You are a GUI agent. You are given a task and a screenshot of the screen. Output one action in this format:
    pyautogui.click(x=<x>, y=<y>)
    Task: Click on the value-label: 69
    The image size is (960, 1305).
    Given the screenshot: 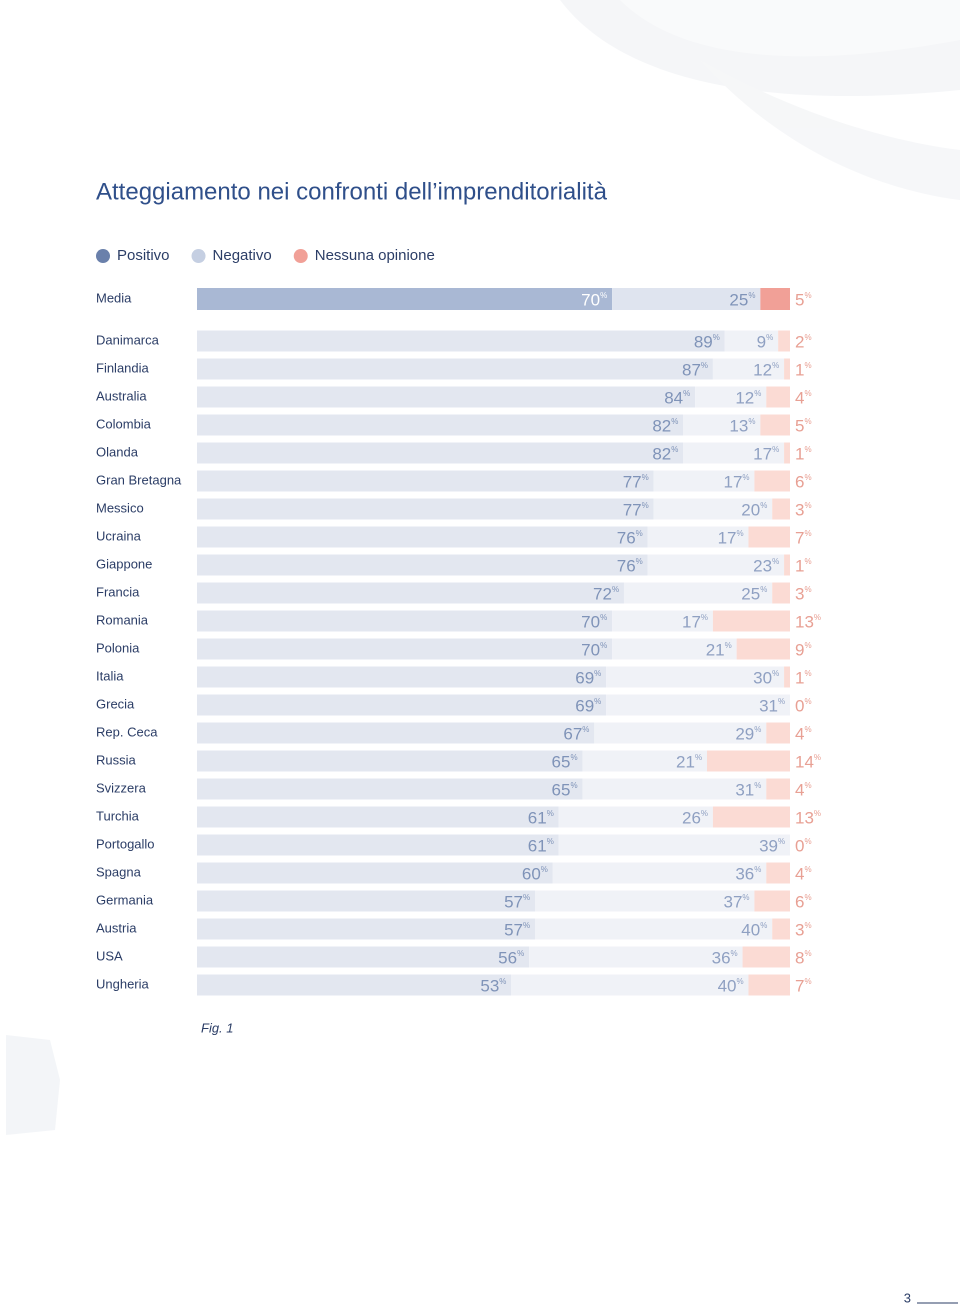 What is the action you would take?
    pyautogui.click(x=584, y=677)
    